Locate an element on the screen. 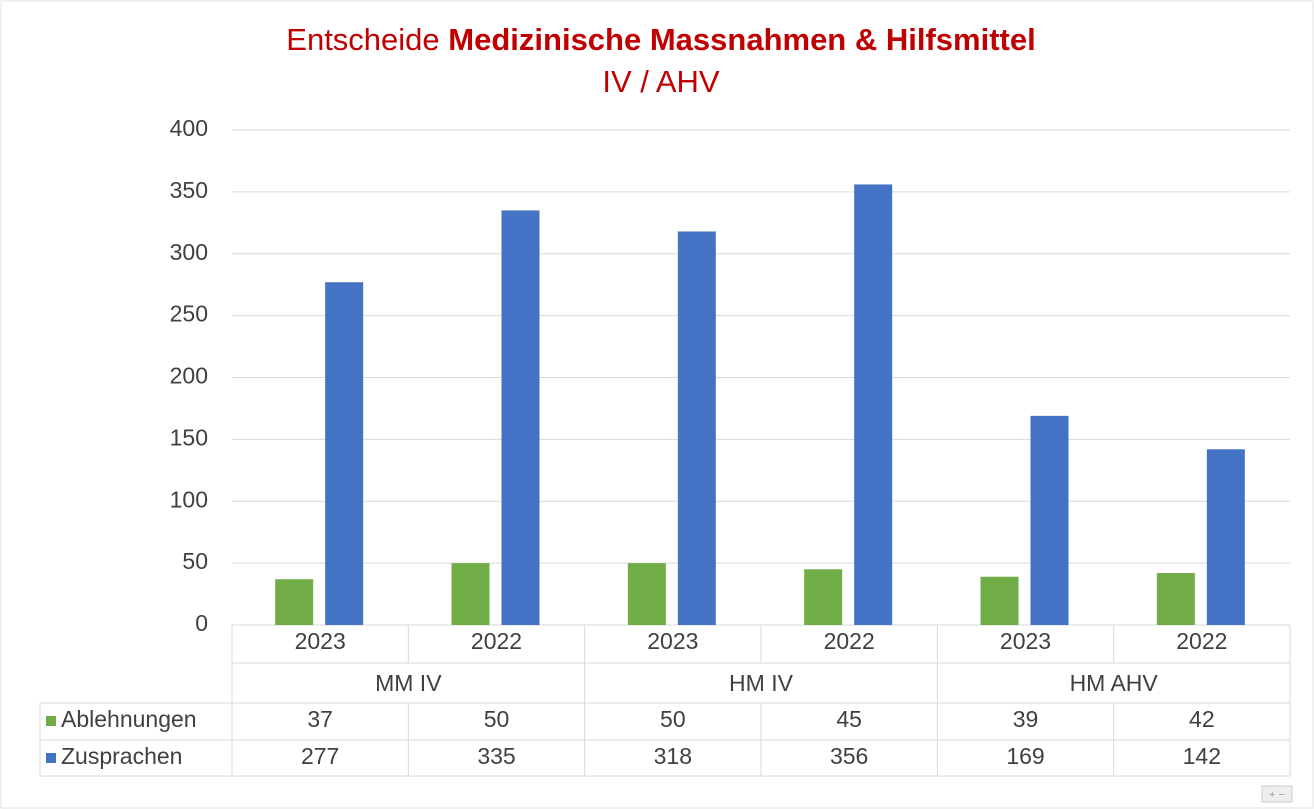  group-label: MM IV is located at coordinates (408, 683).